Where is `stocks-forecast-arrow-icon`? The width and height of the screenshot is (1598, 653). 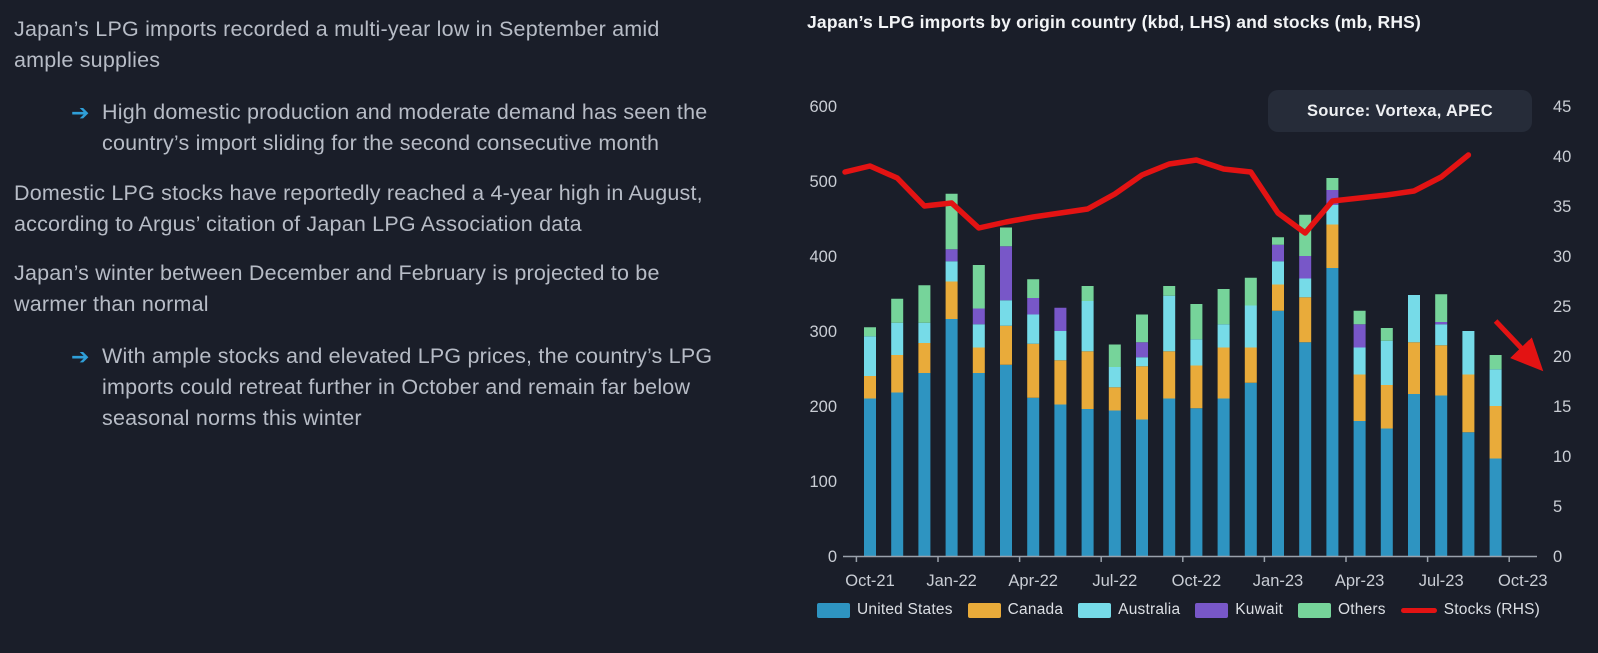
stocks-forecast-arrow-icon is located at coordinates (1518, 345).